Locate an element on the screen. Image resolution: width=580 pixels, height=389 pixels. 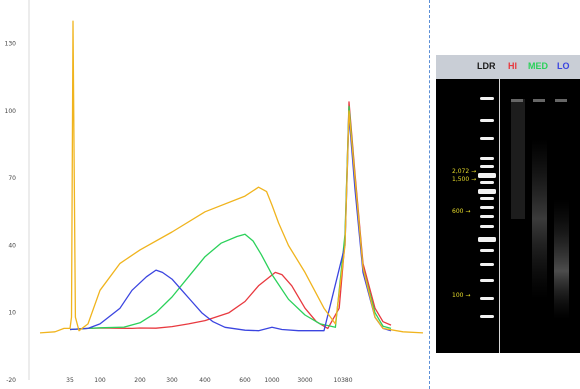
ladder-size-label: 100 → is located at coordinates (461, 295).